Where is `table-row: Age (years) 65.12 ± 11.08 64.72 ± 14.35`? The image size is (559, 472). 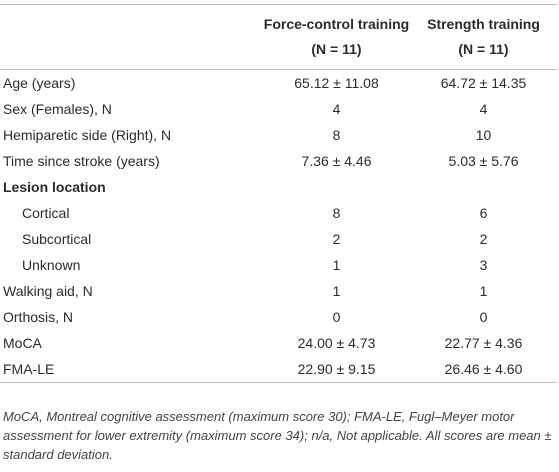 table-row: Age (years) 65.12 ± 11.08 64.72 ± 14.35 is located at coordinates (278, 83).